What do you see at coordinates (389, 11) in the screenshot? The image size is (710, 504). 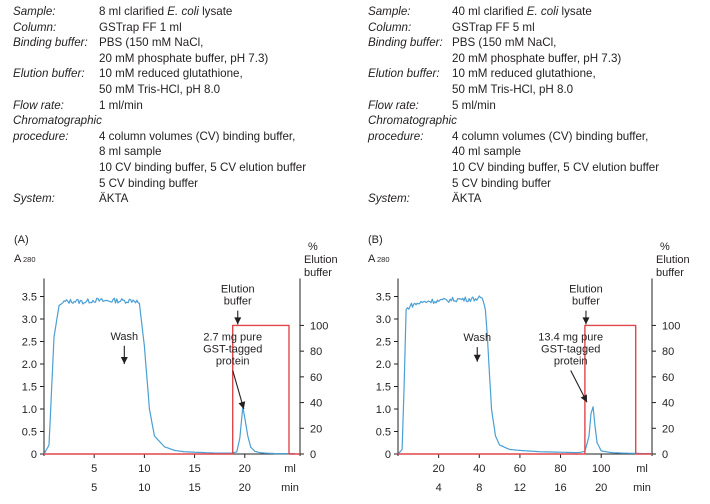 I see `setup-b-key: Sample:` at bounding box center [389, 11].